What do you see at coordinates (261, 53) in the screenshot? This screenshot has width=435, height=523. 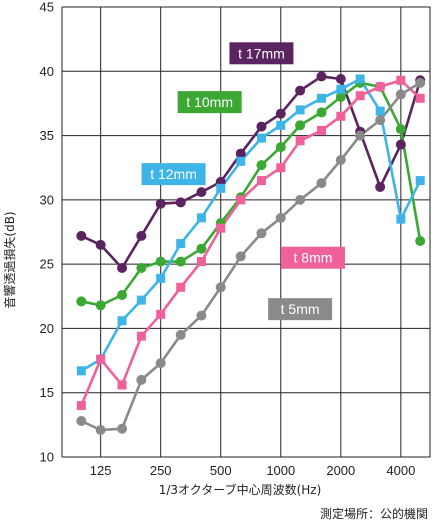 I see `series-label-t17mm: t 17mm` at bounding box center [261, 53].